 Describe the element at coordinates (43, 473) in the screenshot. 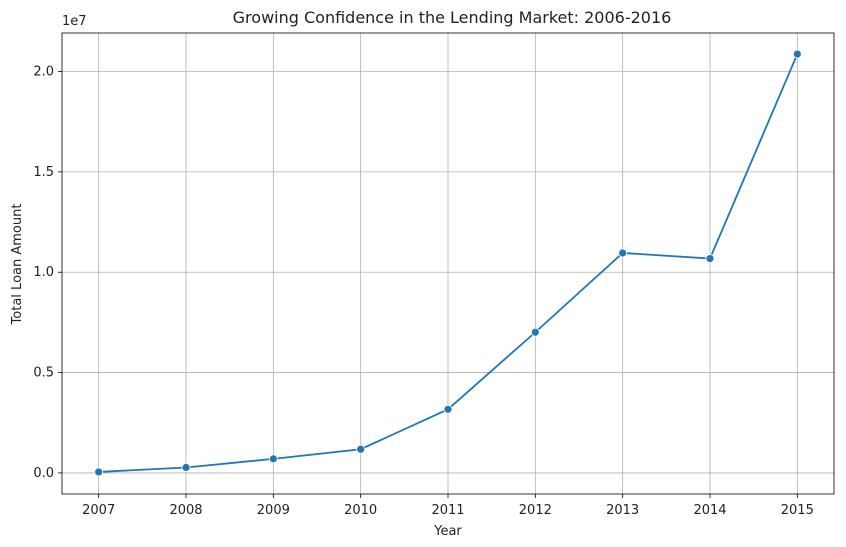

I see `y-tick-label: 0.0` at that location.